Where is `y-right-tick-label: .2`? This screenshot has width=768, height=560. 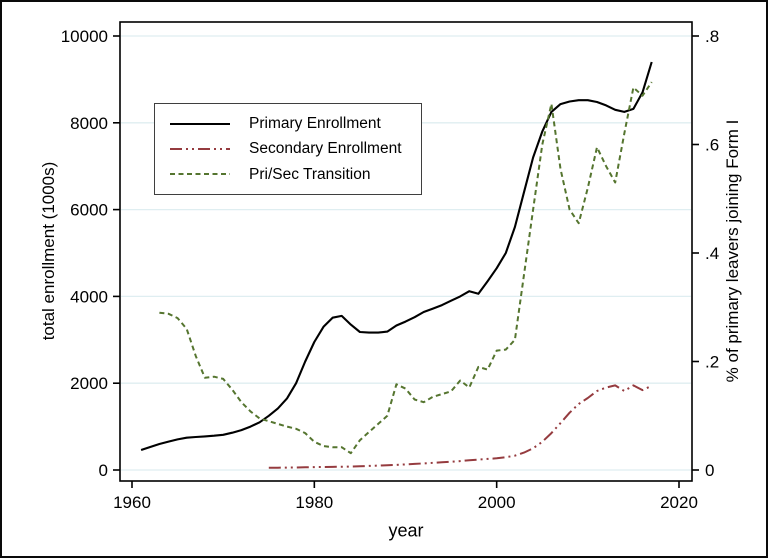 y-right-tick-label: .2 is located at coordinates (712, 362).